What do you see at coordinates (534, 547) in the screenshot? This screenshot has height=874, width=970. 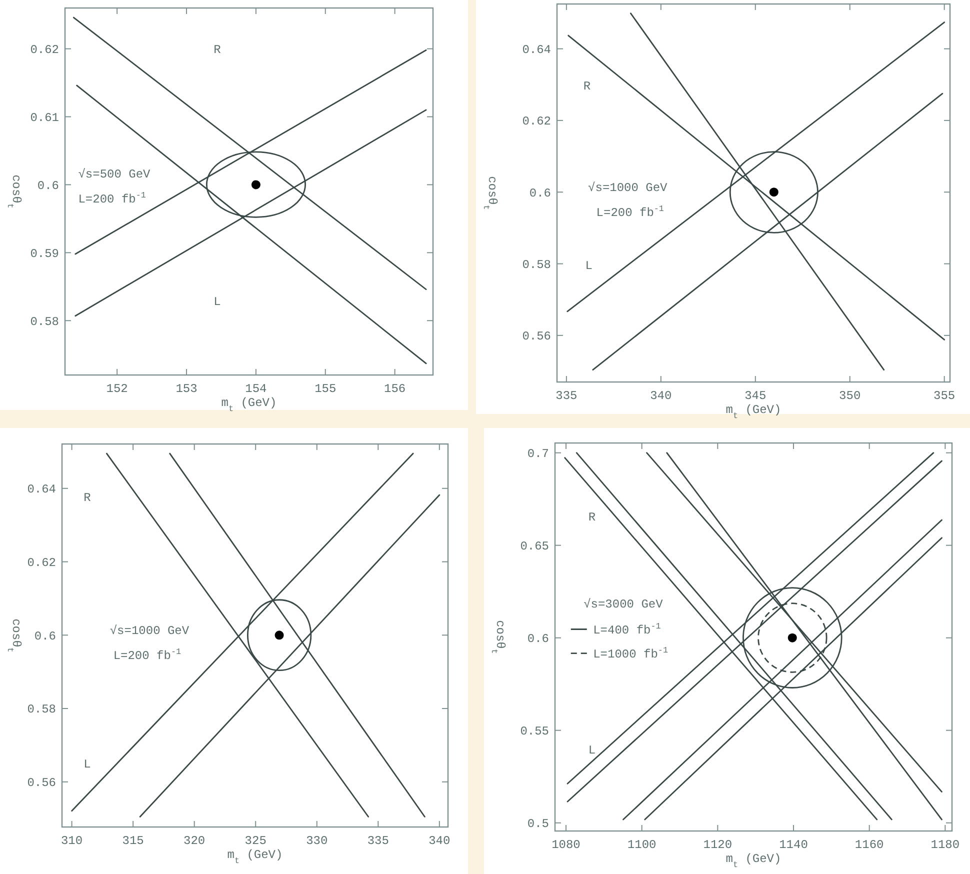 I see `y-tick-label: 0.65` at bounding box center [534, 547].